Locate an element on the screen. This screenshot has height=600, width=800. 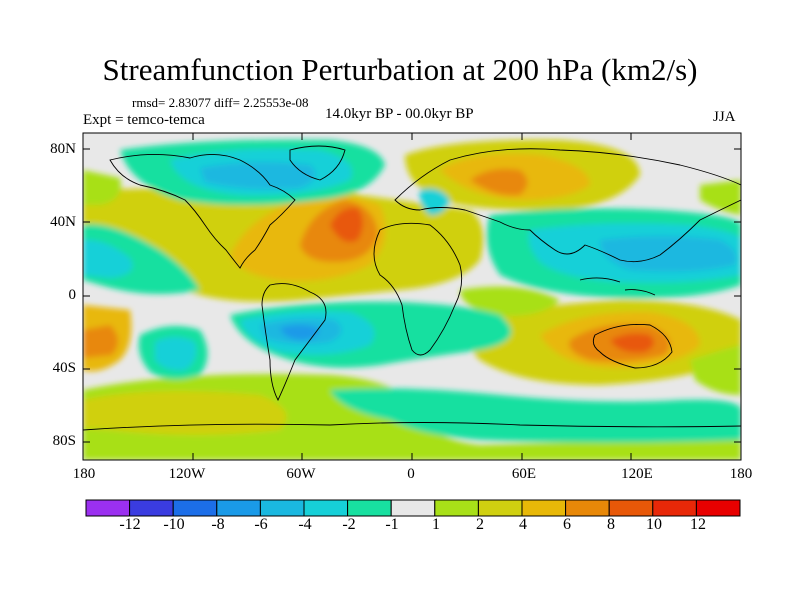
colorbar-label: -1 is located at coordinates (392, 524).